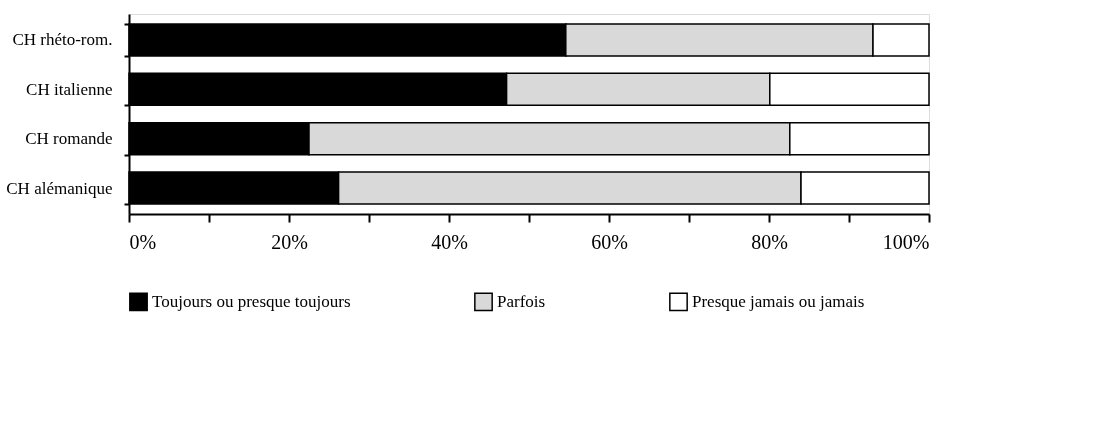 The height and width of the screenshot is (423, 1101). What do you see at coordinates (143, 241) in the screenshot?
I see `x-tick-label: 0%` at bounding box center [143, 241].